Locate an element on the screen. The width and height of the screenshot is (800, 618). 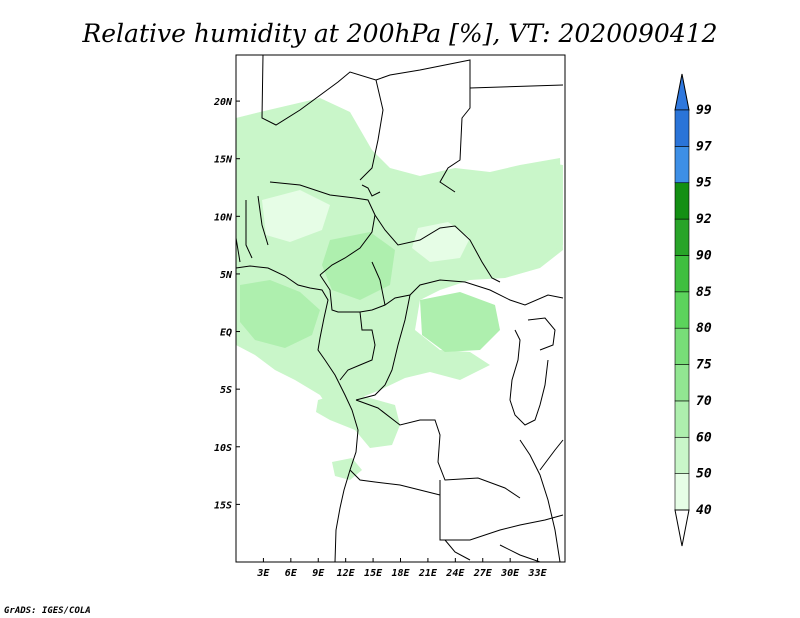
latitude-axis: 20N 15N 10N 5N EQ 5S 10S 15S is located at coordinates (226, 304).